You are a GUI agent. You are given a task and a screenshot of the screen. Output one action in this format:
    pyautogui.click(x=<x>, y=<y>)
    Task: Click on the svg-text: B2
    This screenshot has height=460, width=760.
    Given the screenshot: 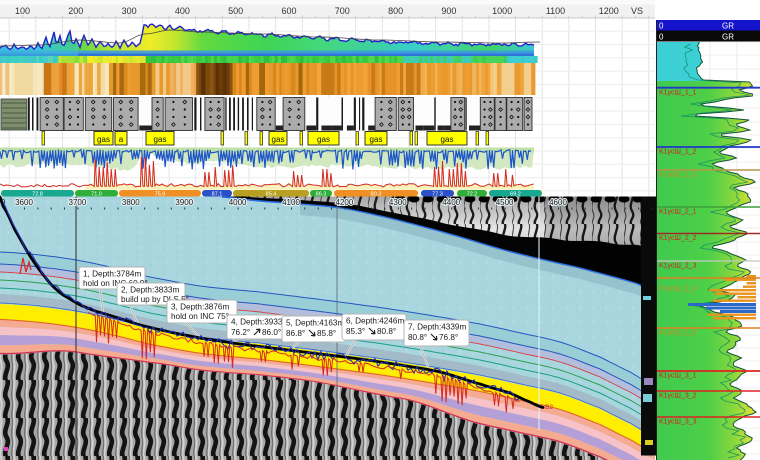 What is the action you would take?
    pyautogui.click(x=549, y=407)
    